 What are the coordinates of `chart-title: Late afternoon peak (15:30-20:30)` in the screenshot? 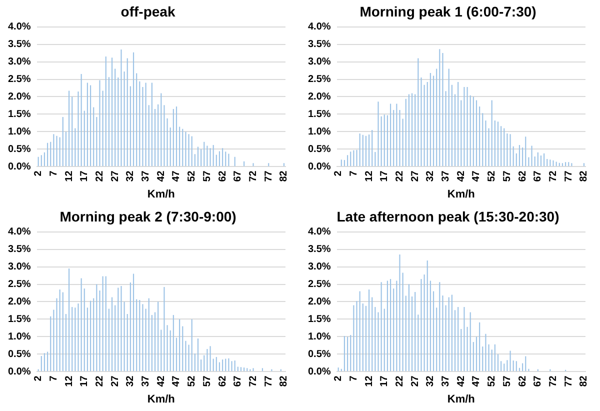 It's located at (448, 216).